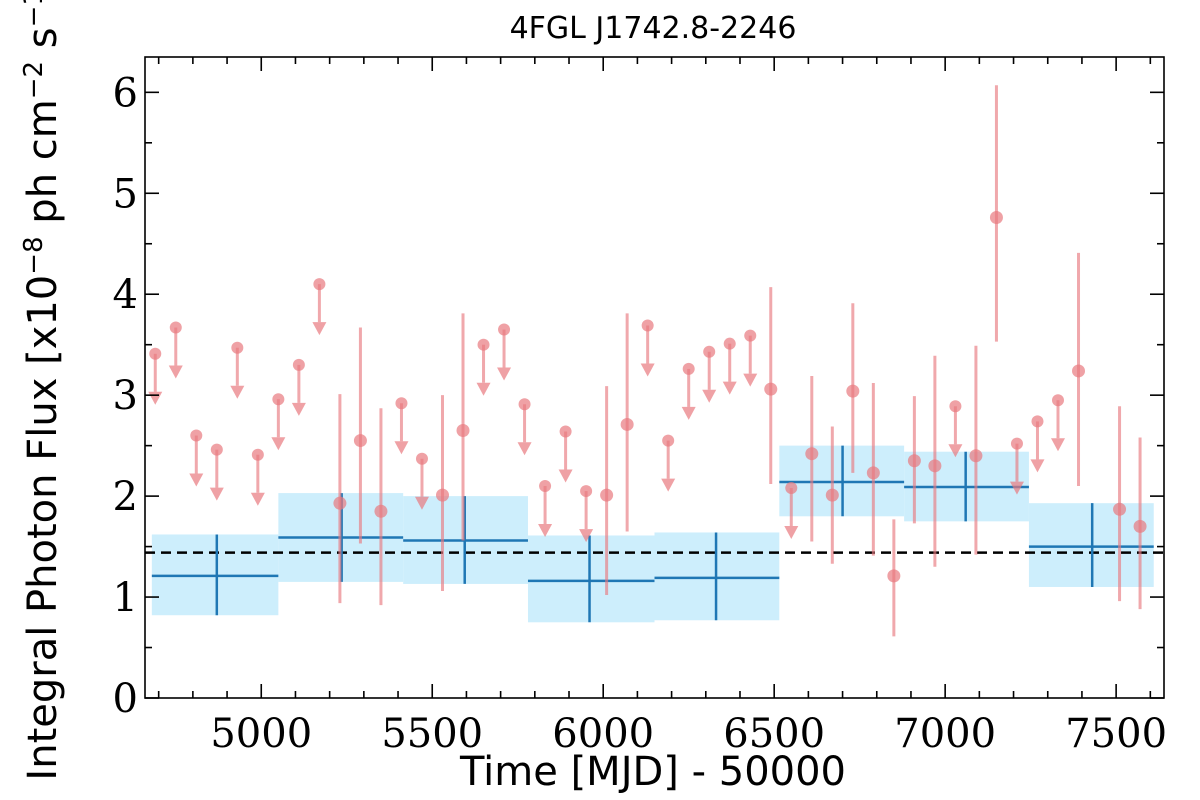 The image size is (1200, 800). Describe the element at coordinates (945, 734) in the screenshot. I see `x-tick-label: 7000` at that location.